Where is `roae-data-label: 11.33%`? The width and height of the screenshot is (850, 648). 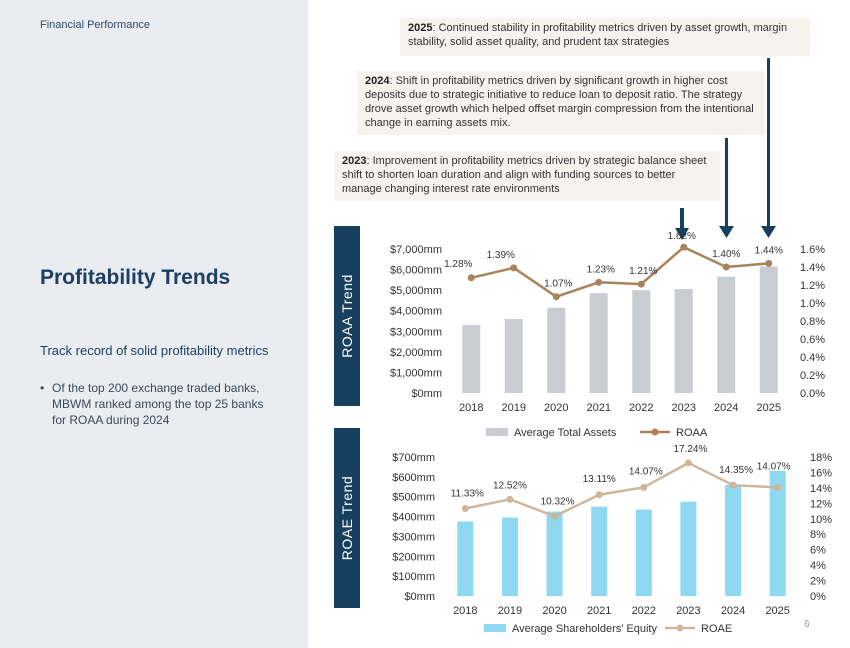
roae-data-label: 11.33% is located at coordinates (467, 494).